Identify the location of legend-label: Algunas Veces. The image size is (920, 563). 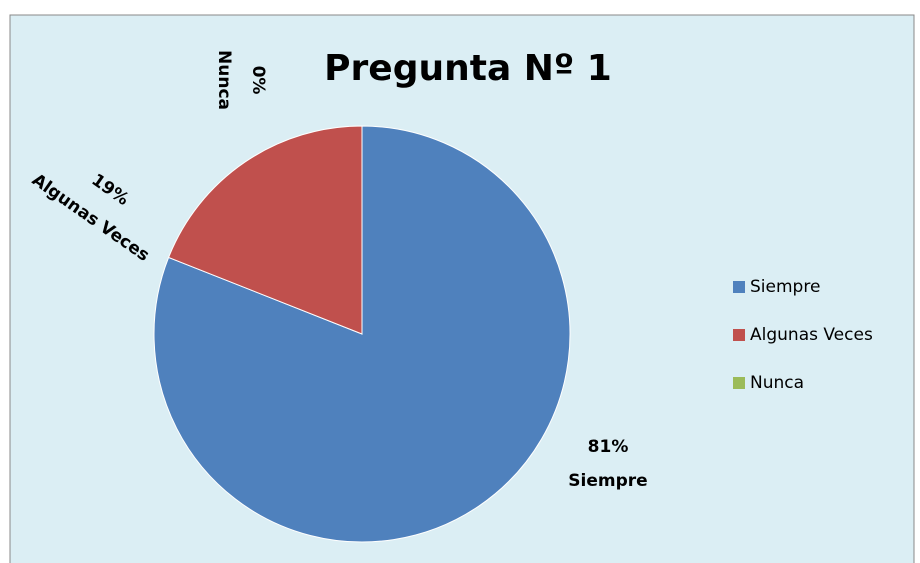
(811, 335).